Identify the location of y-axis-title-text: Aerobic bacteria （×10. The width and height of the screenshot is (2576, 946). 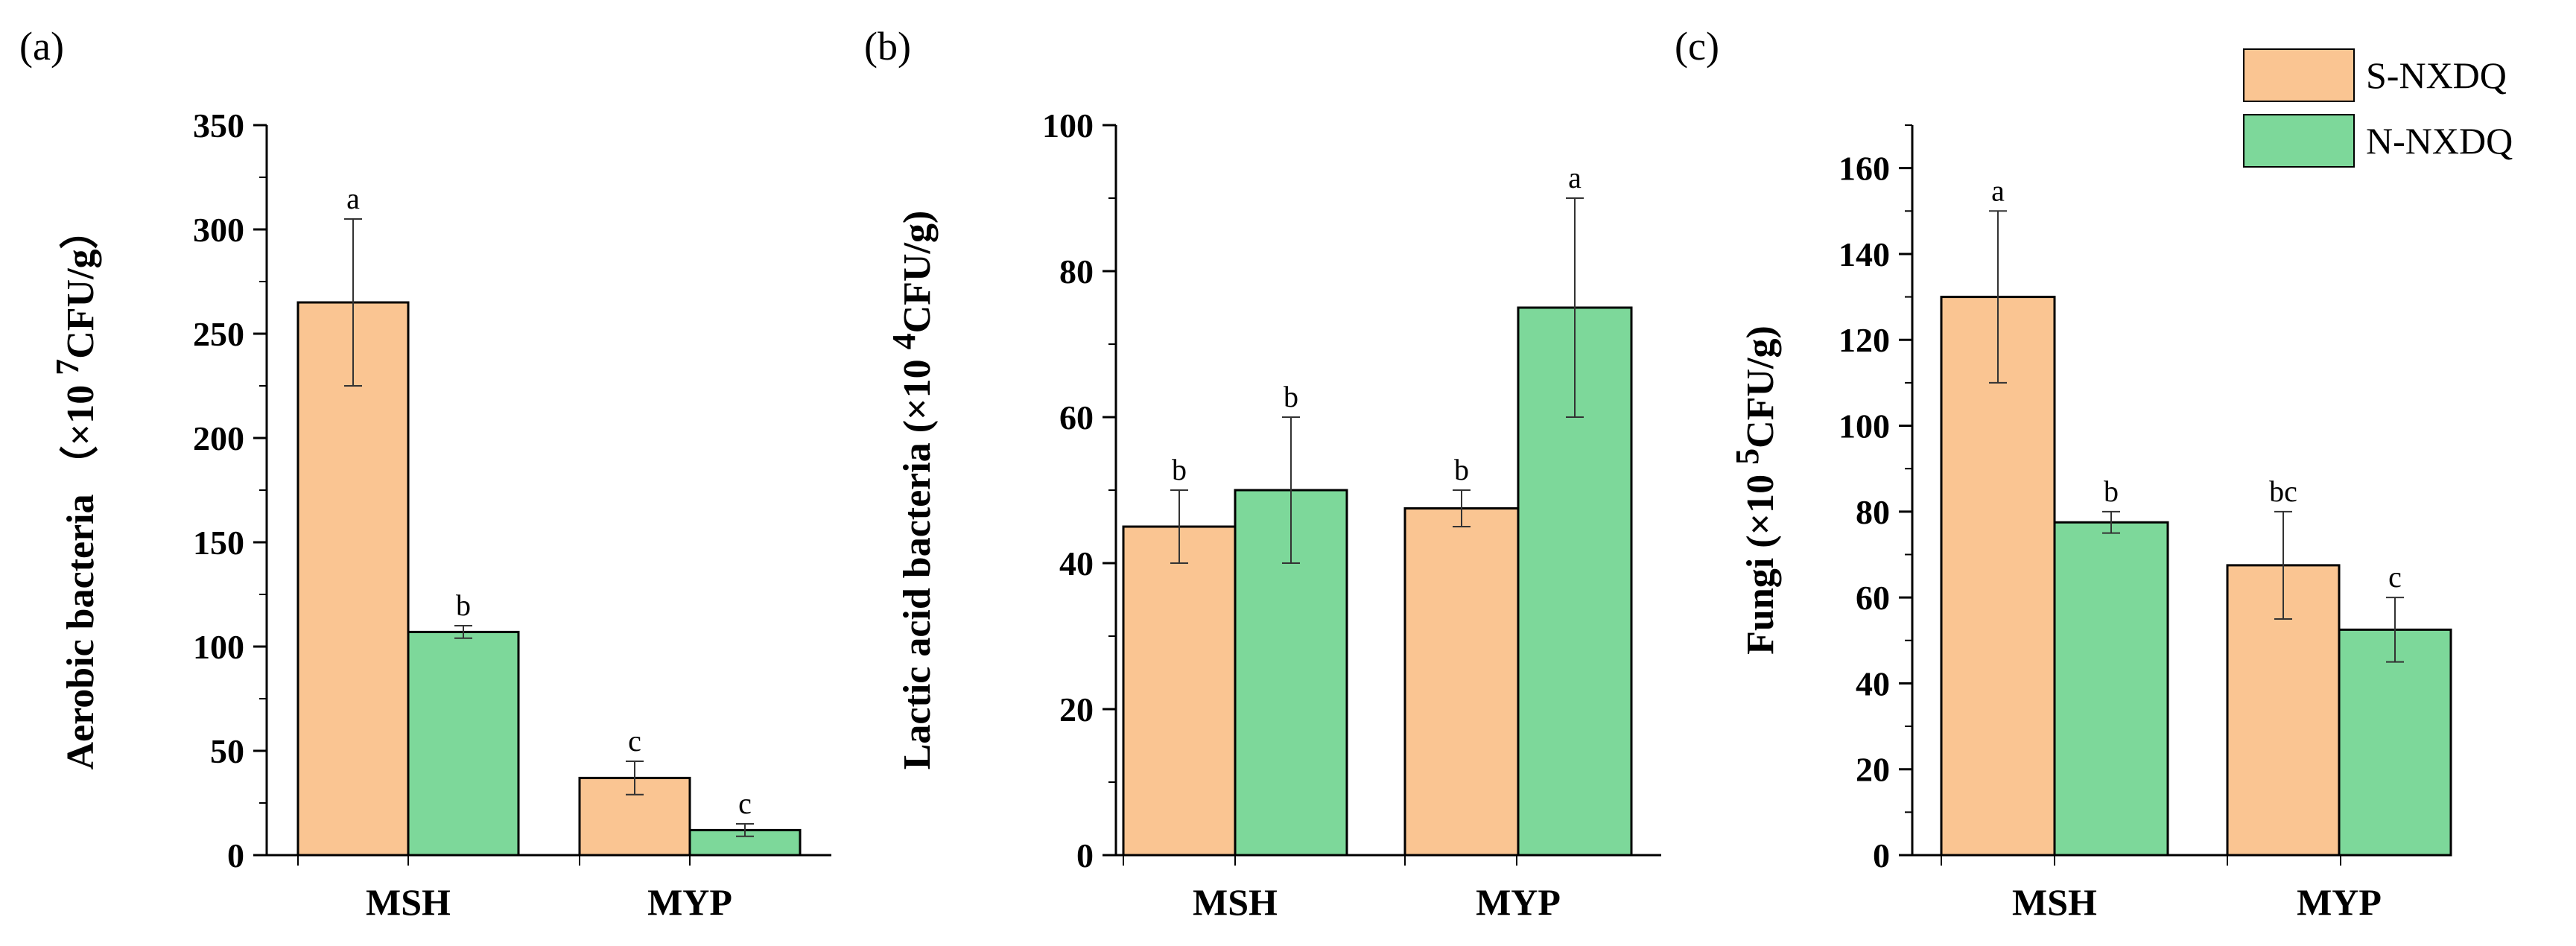
(80, 572).